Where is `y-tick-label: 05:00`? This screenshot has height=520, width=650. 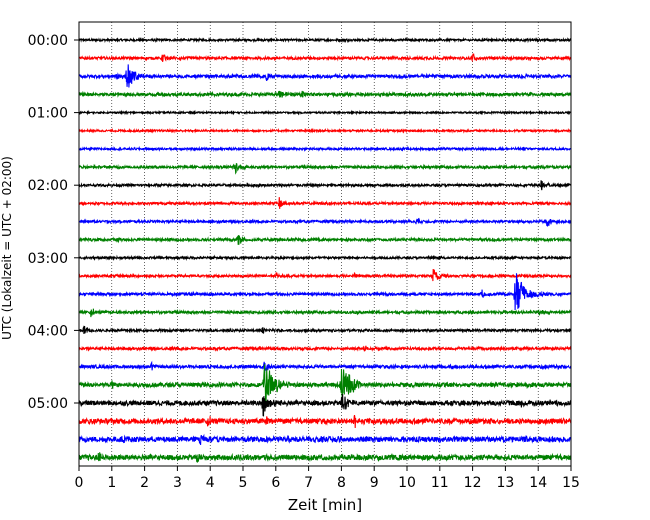 y-tick-label: 05:00 is located at coordinates (48, 404).